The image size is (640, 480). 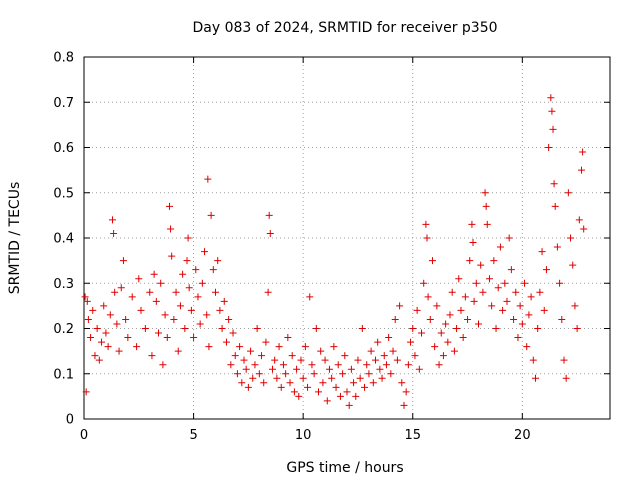 I want to click on x-axis-label: GPS time / hours, so click(x=344, y=468).